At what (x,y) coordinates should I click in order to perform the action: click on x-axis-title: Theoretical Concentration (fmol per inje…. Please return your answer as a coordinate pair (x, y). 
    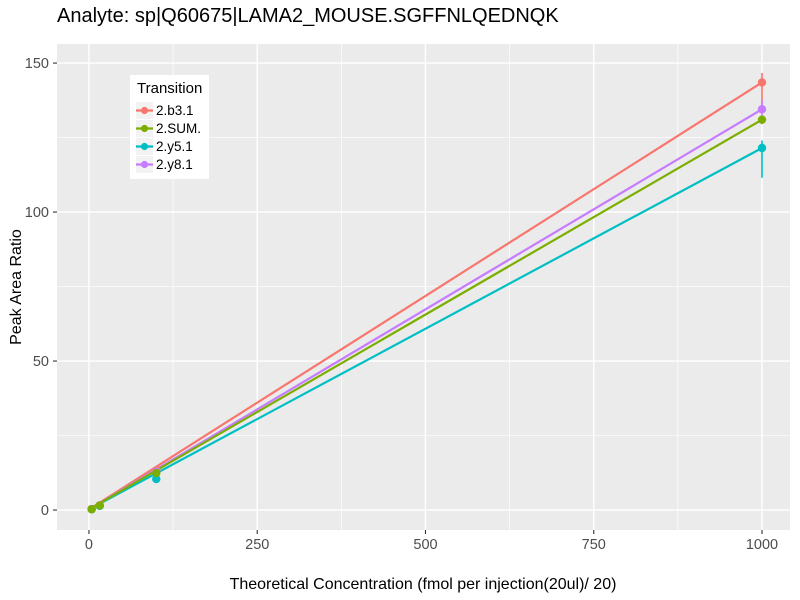
    Looking at the image, I should click on (423, 584).